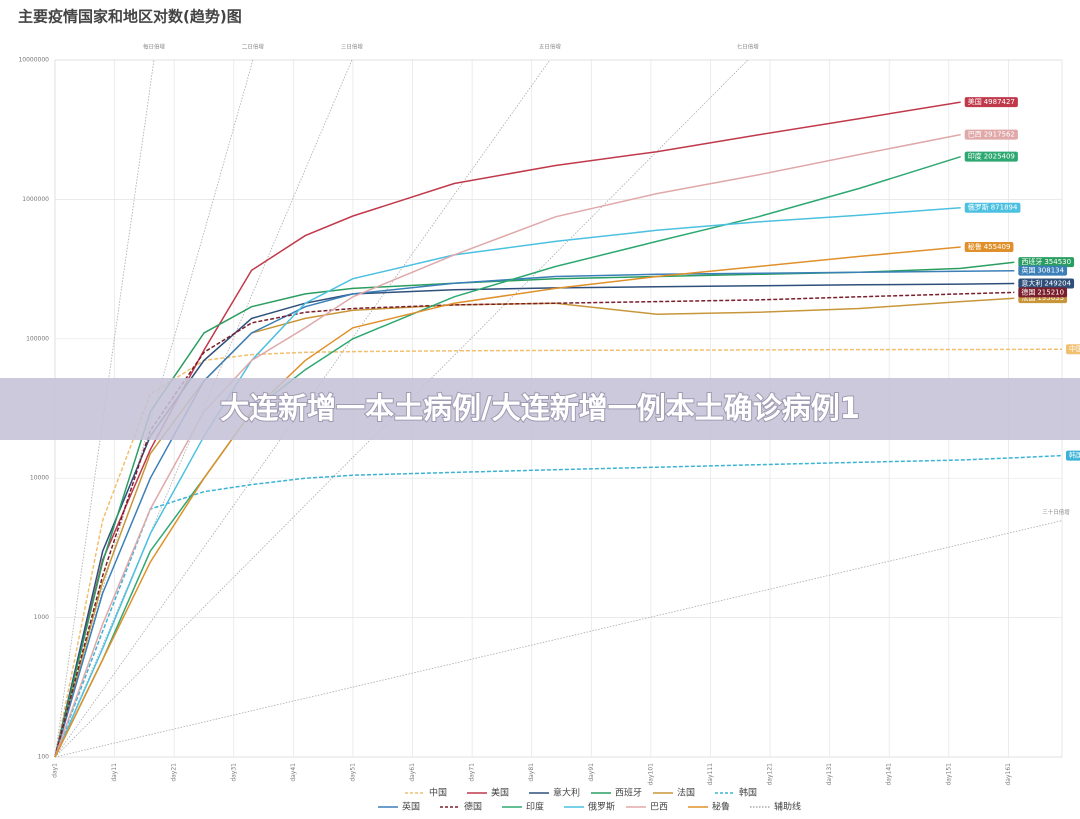 This screenshot has height=819, width=1080. What do you see at coordinates (1004, 208) in the screenshot?
I see `end-label-value: 871894` at bounding box center [1004, 208].